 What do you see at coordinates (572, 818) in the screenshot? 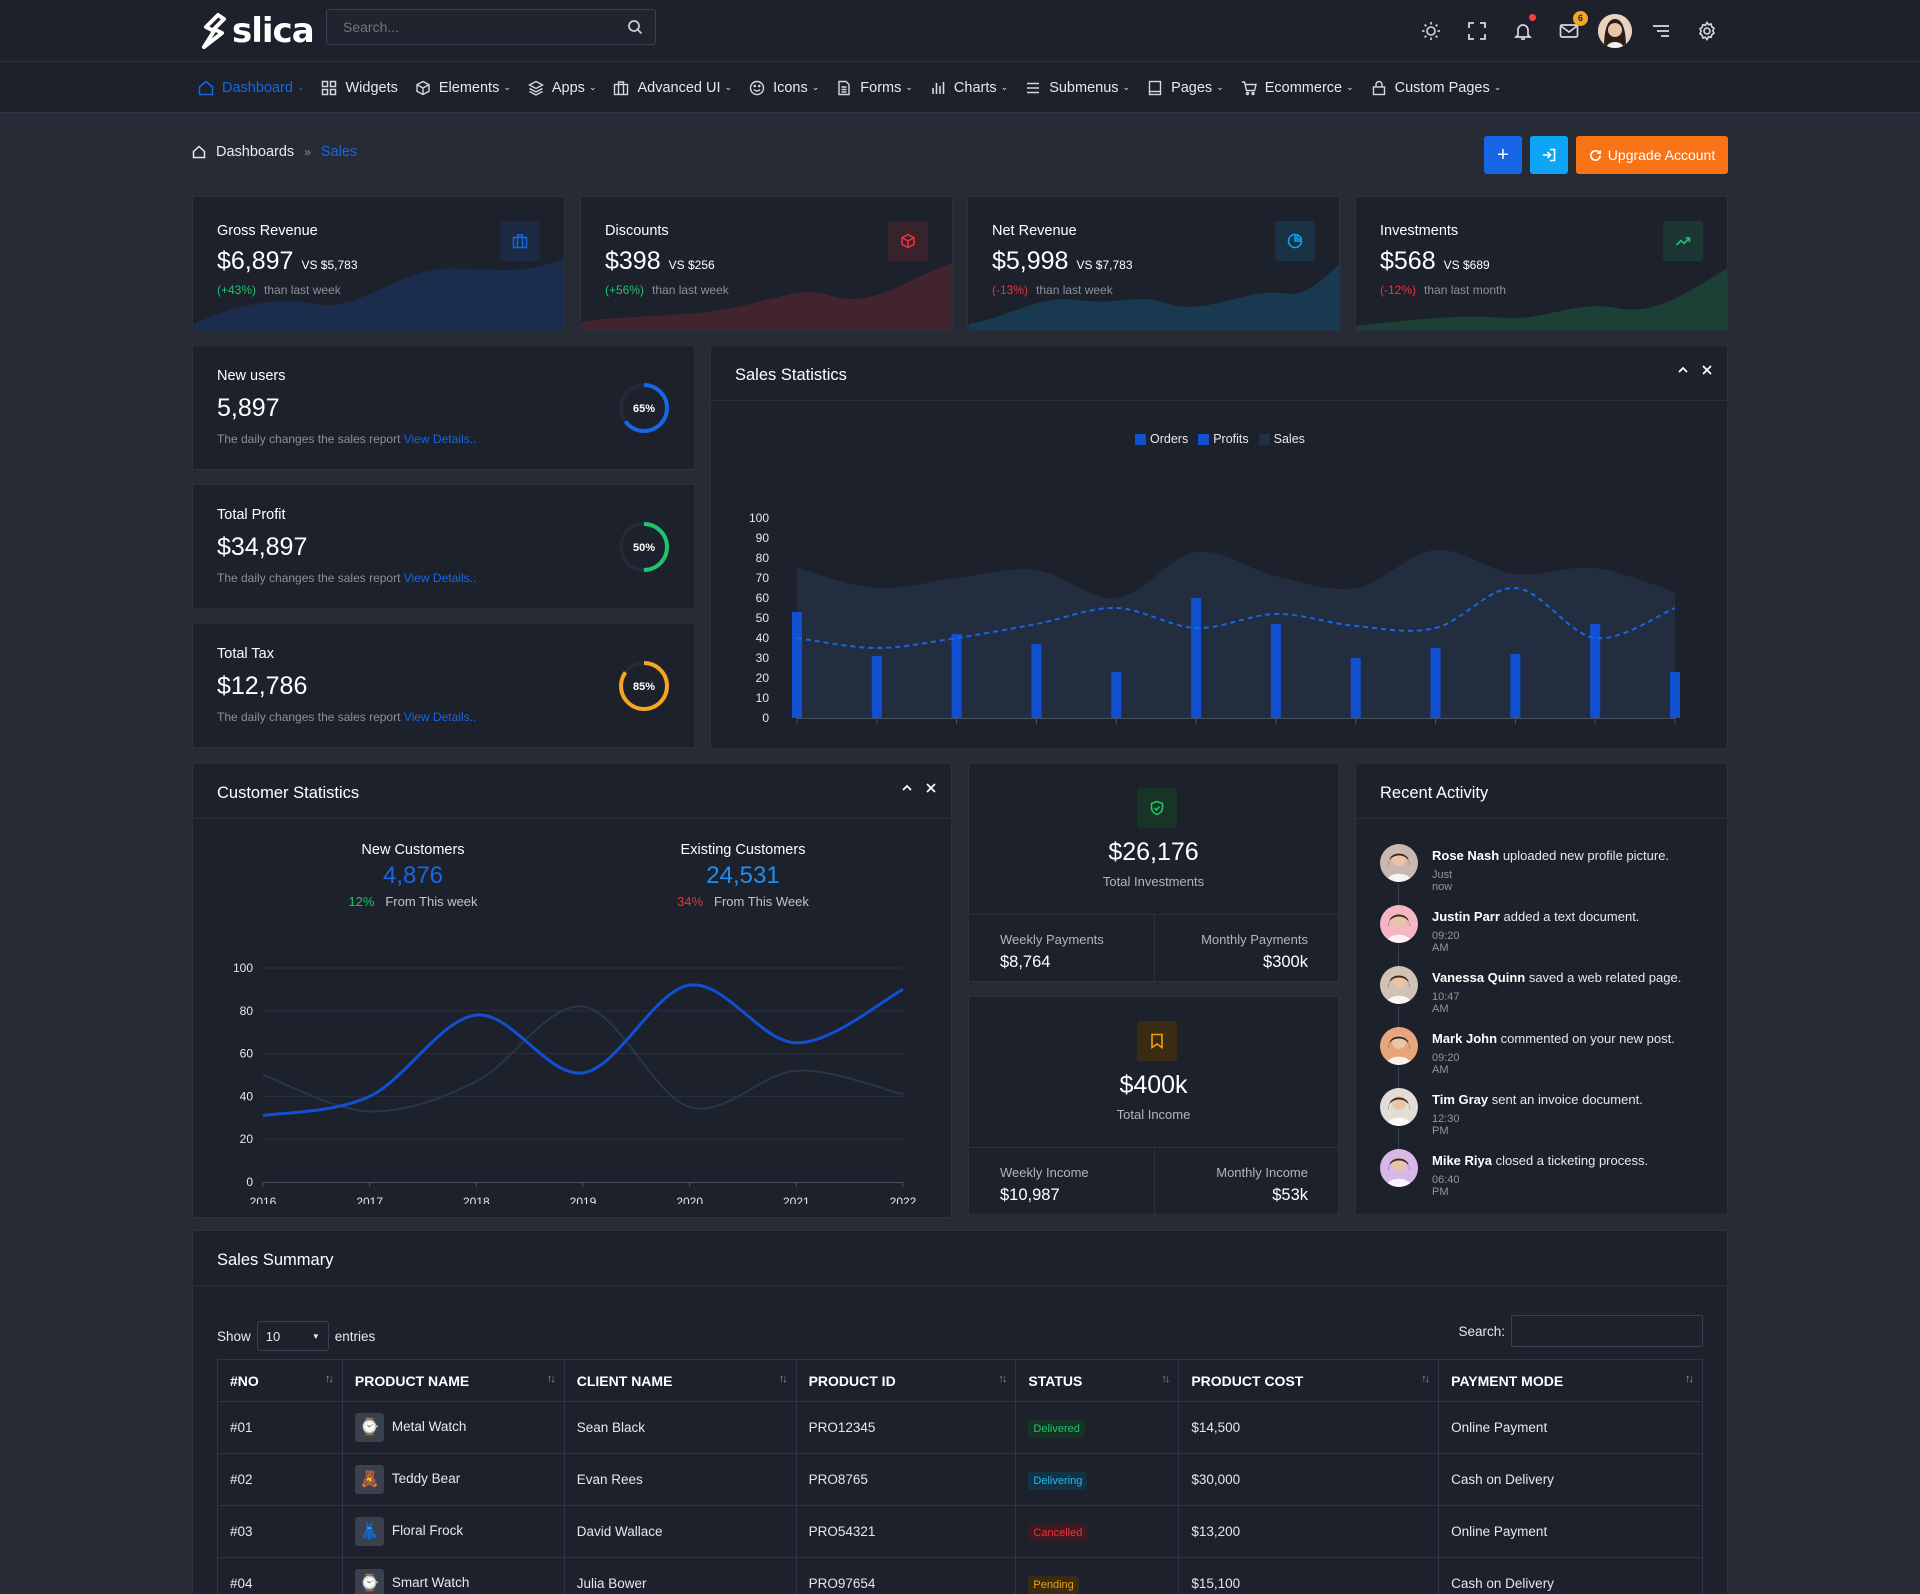
I see `card-divider` at bounding box center [572, 818].